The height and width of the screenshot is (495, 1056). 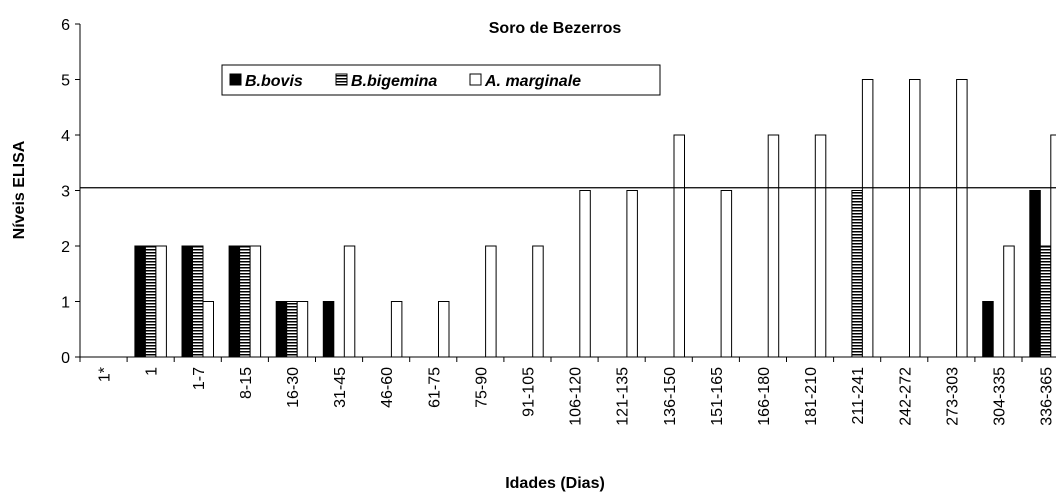 What do you see at coordinates (65, 358) in the screenshot?
I see `y-tick-label: 0` at bounding box center [65, 358].